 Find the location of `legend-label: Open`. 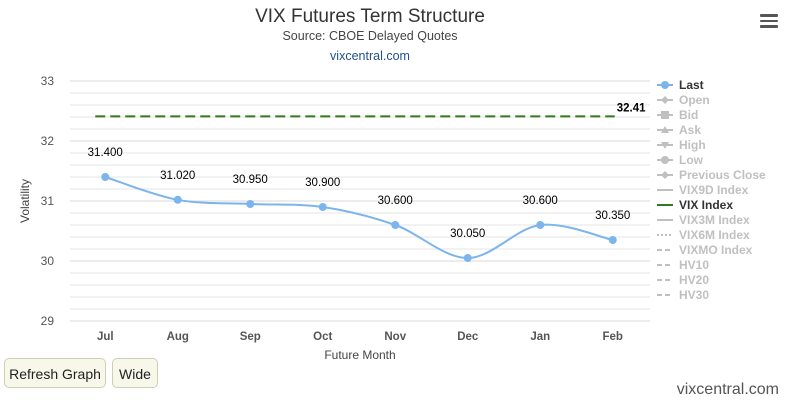

legend-label: Open is located at coordinates (694, 100).